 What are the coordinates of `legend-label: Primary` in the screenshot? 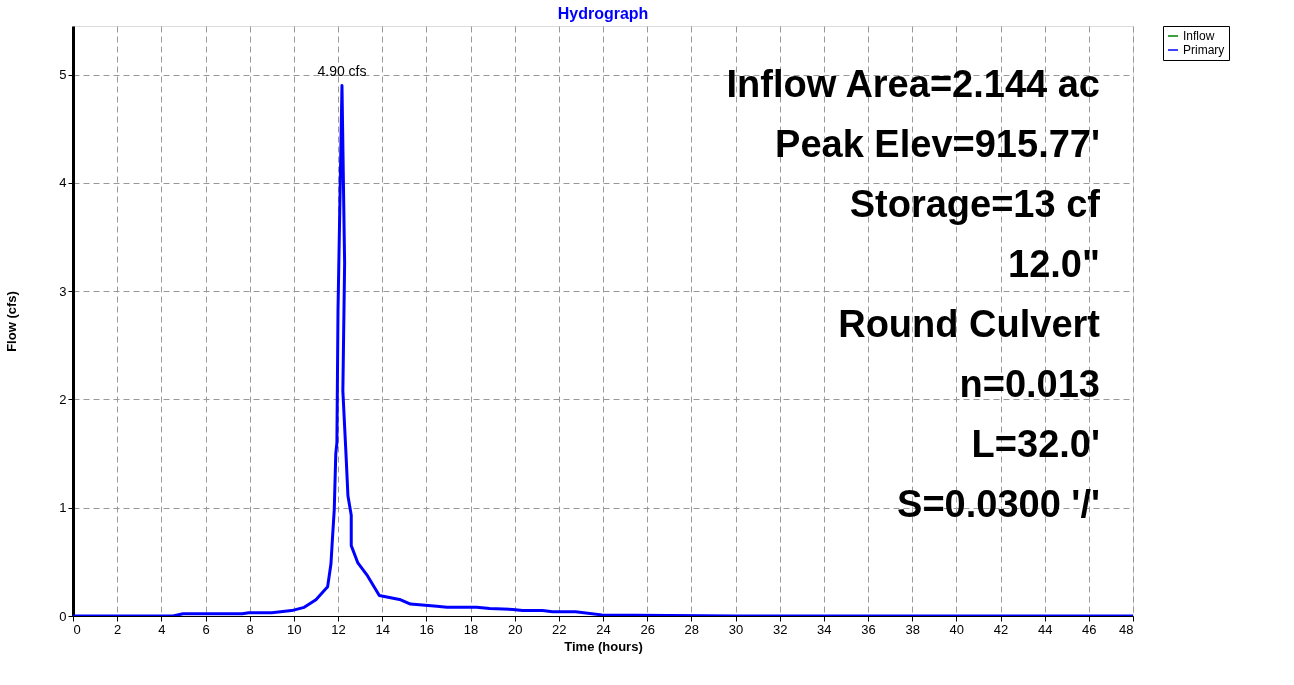 It's located at (1204, 50).